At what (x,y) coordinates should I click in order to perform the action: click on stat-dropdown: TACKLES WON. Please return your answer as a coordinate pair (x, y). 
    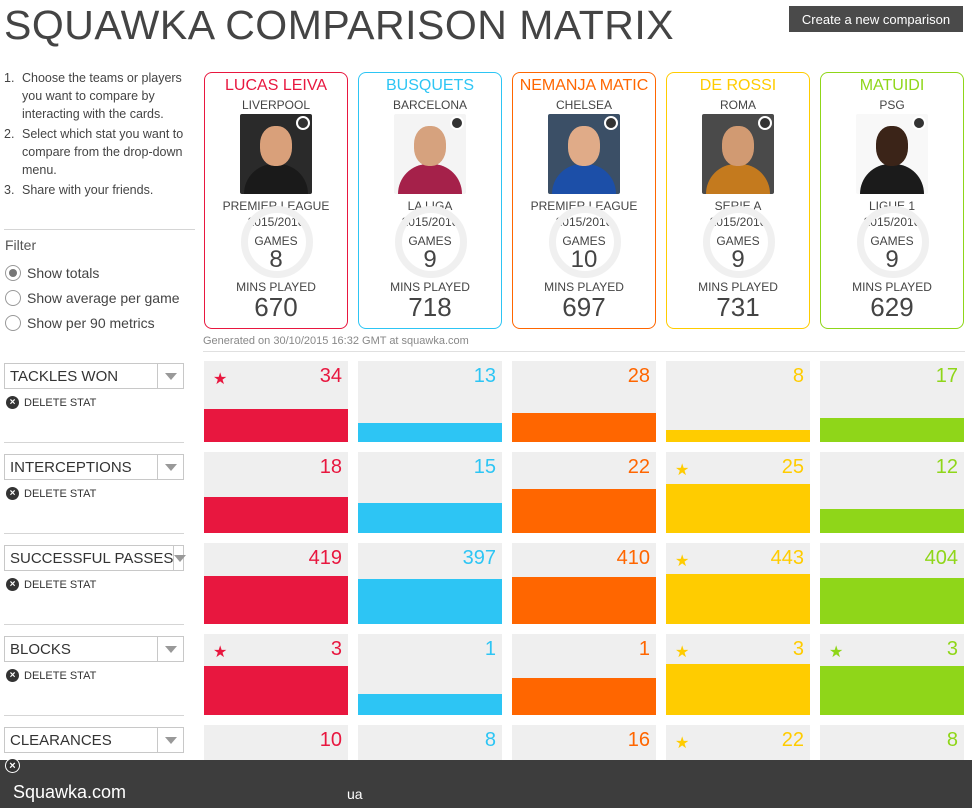
    Looking at the image, I should click on (94, 376).